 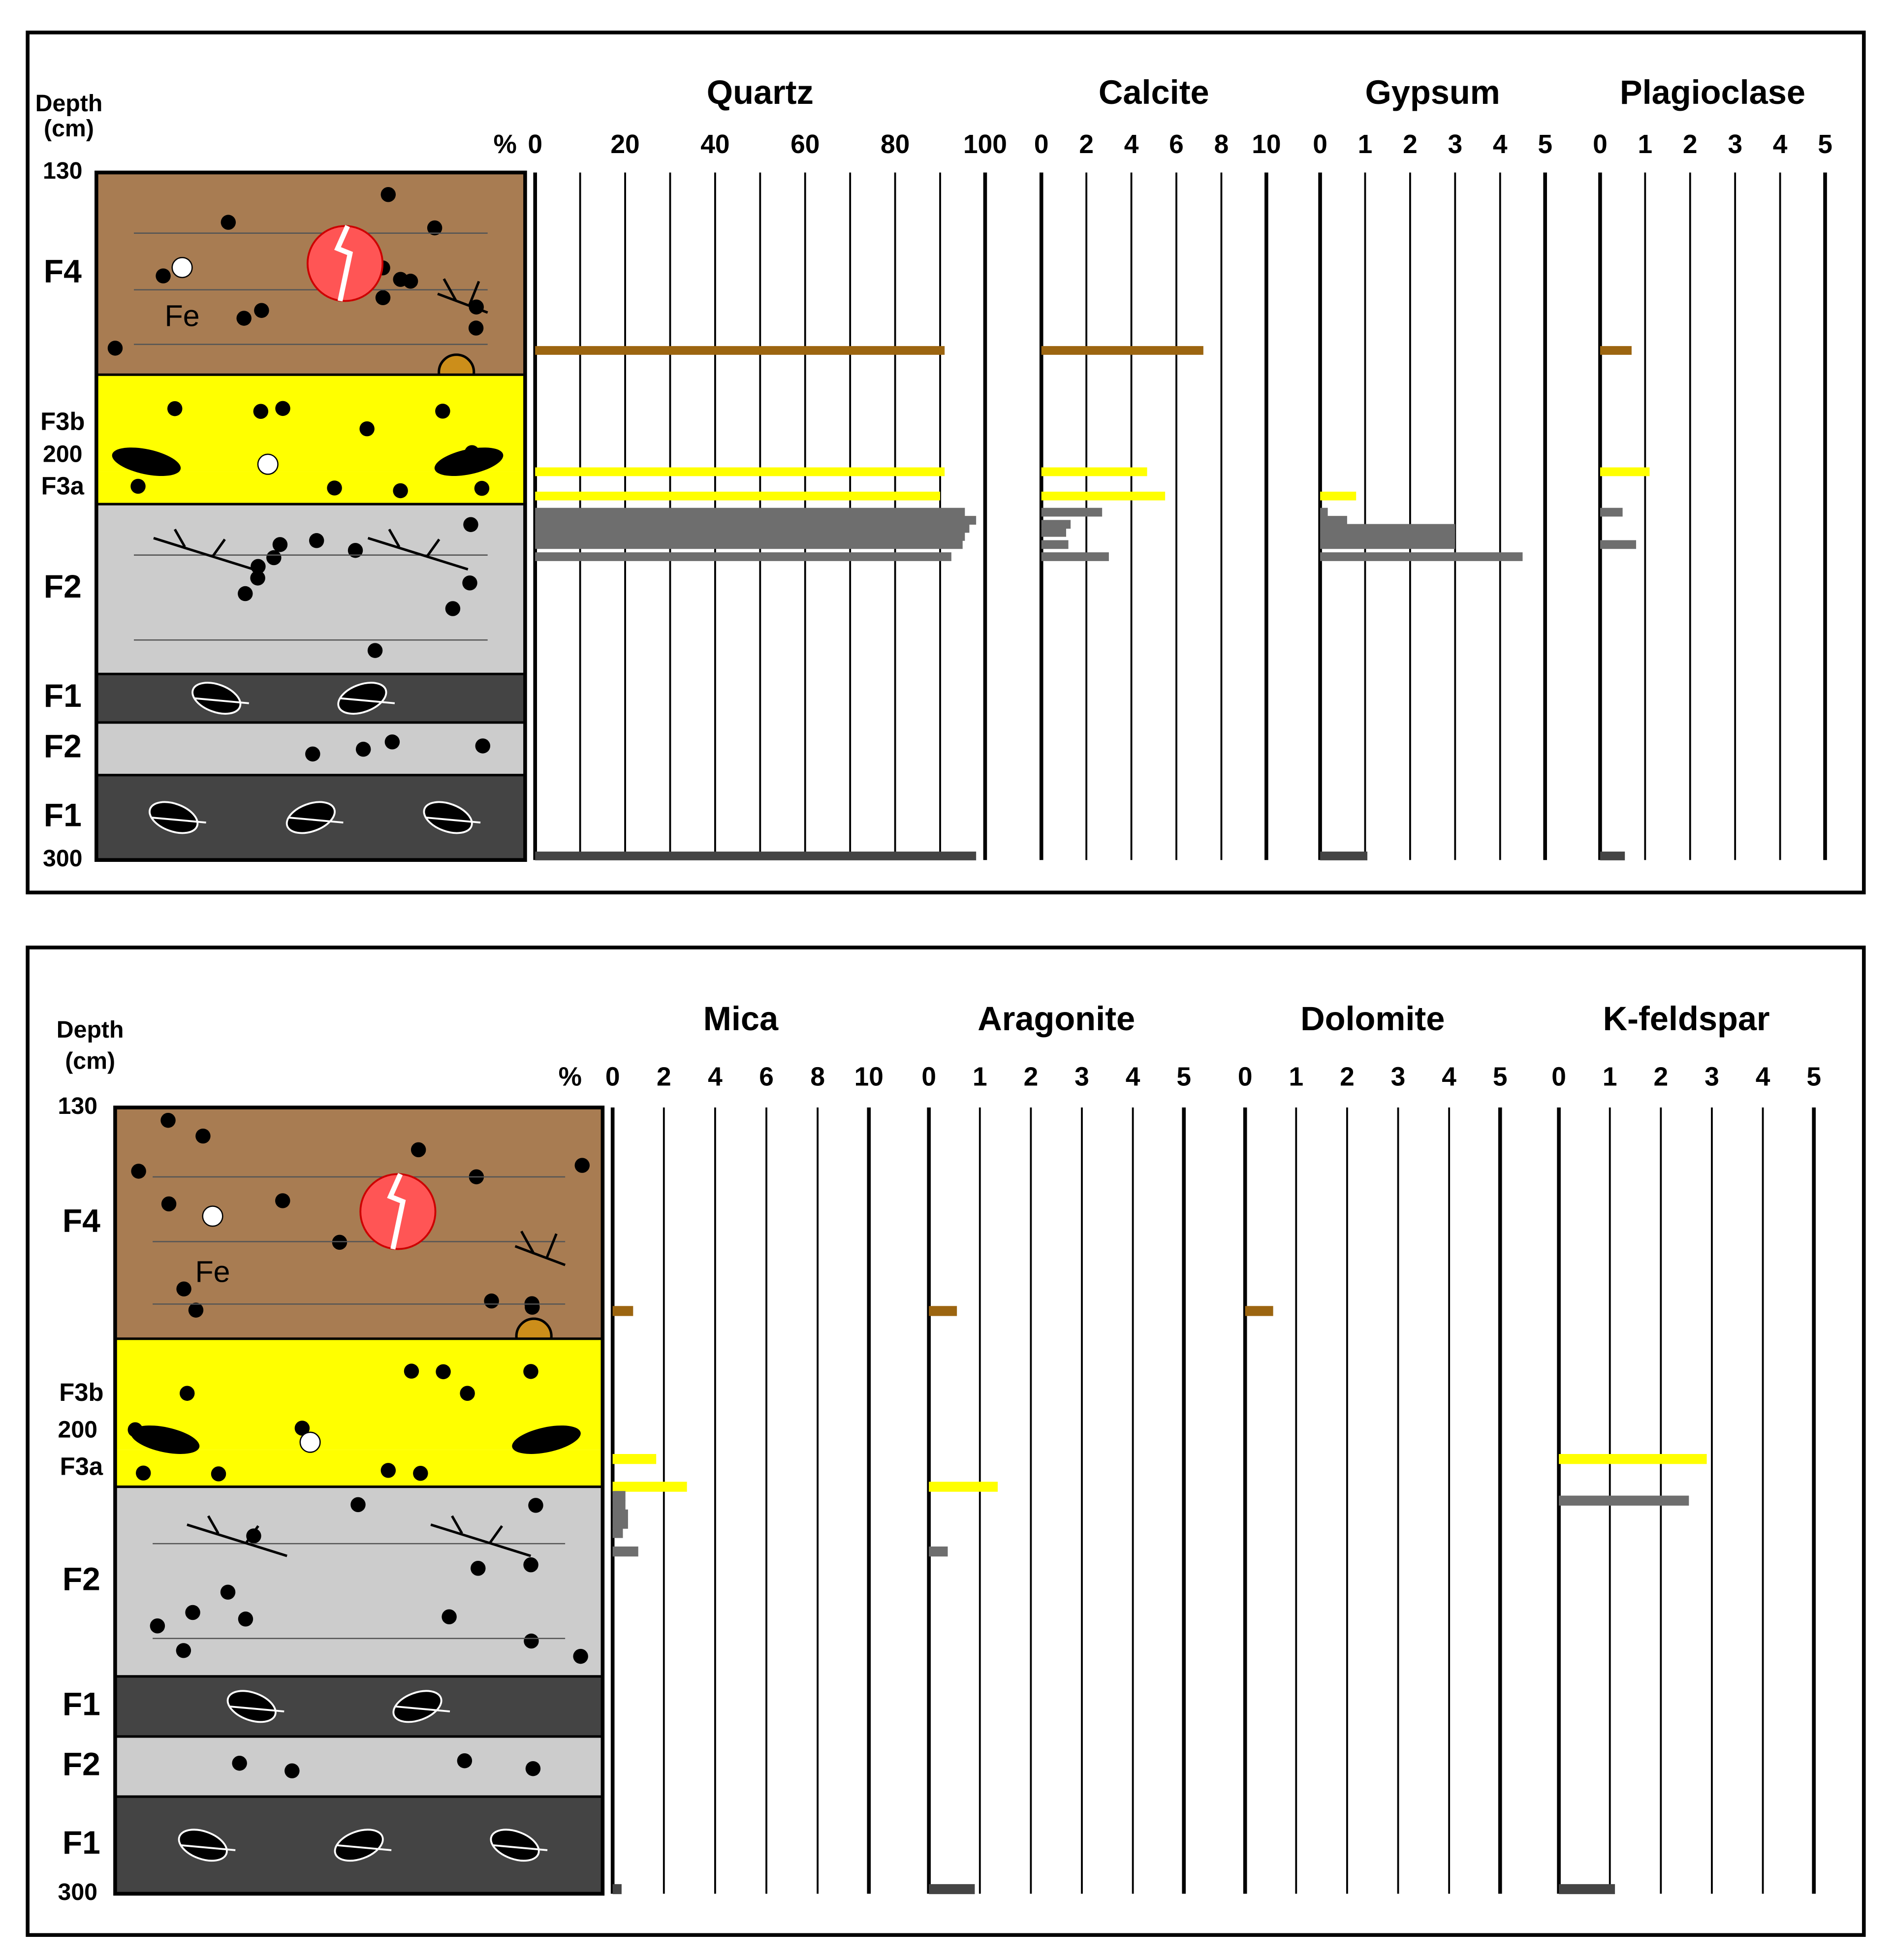 I want to click on layer, so click(x=359, y=1223).